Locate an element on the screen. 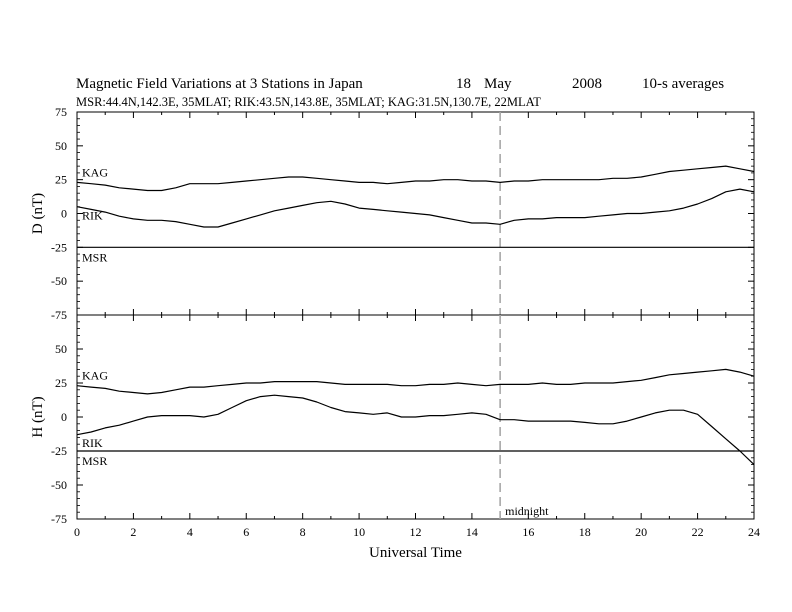  x-tick-label: 18 is located at coordinates (585, 532).